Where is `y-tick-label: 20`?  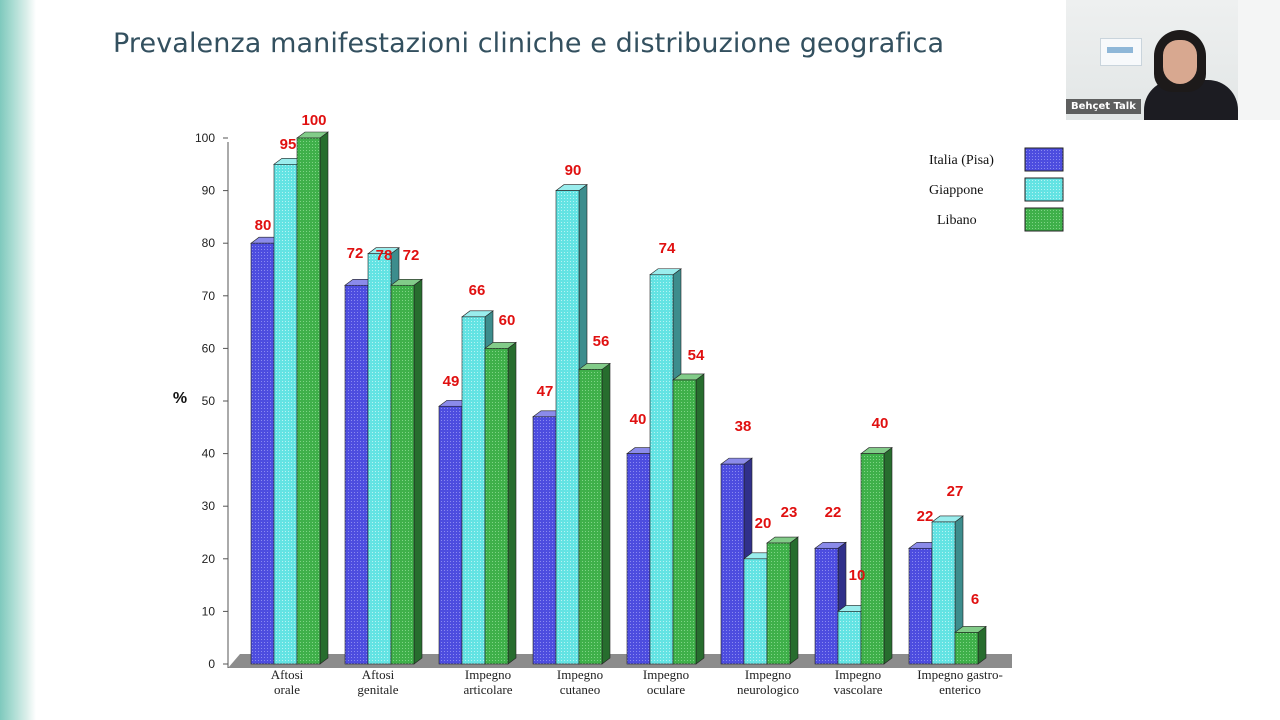 y-tick-label: 20 is located at coordinates (209, 559).